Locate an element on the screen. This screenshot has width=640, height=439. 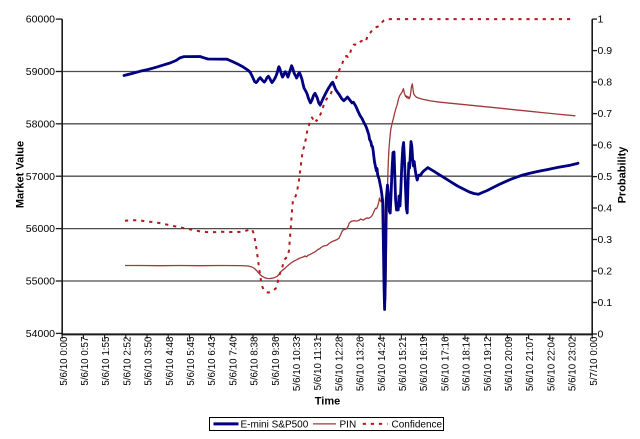
svg-text: 5/6/10 19:12 is located at coordinates (488, 364).